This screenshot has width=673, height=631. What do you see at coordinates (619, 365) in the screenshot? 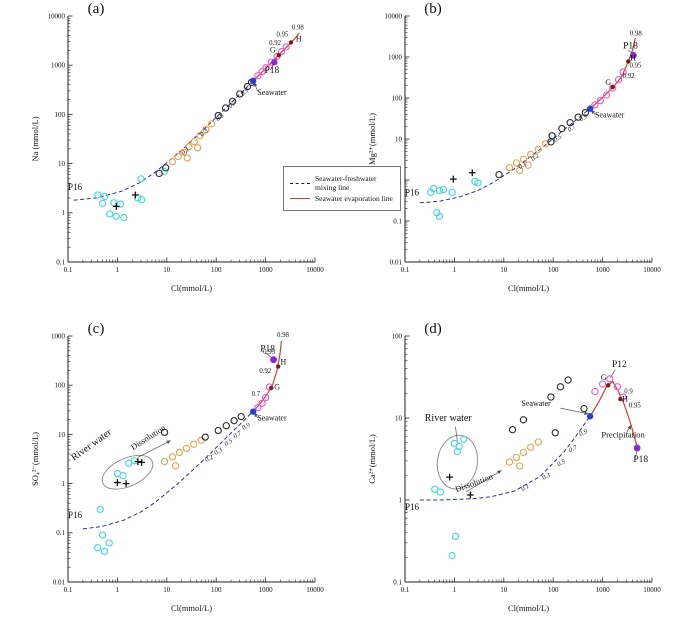
I see `svg-text: P12` at bounding box center [619, 365].